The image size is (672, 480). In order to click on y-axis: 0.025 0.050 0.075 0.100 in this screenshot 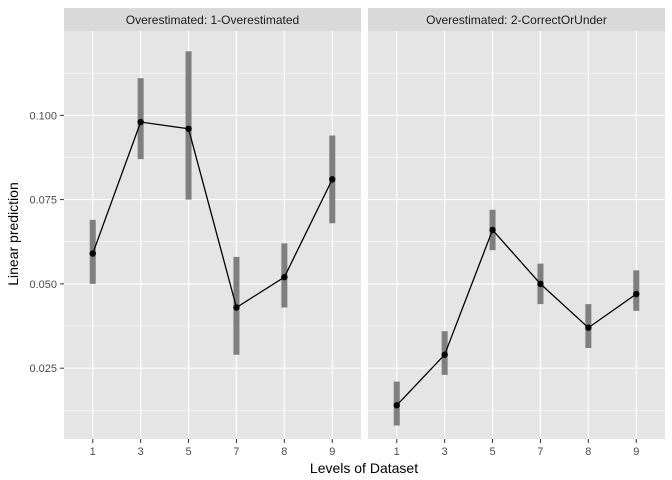, I will do `click(46, 242)`.